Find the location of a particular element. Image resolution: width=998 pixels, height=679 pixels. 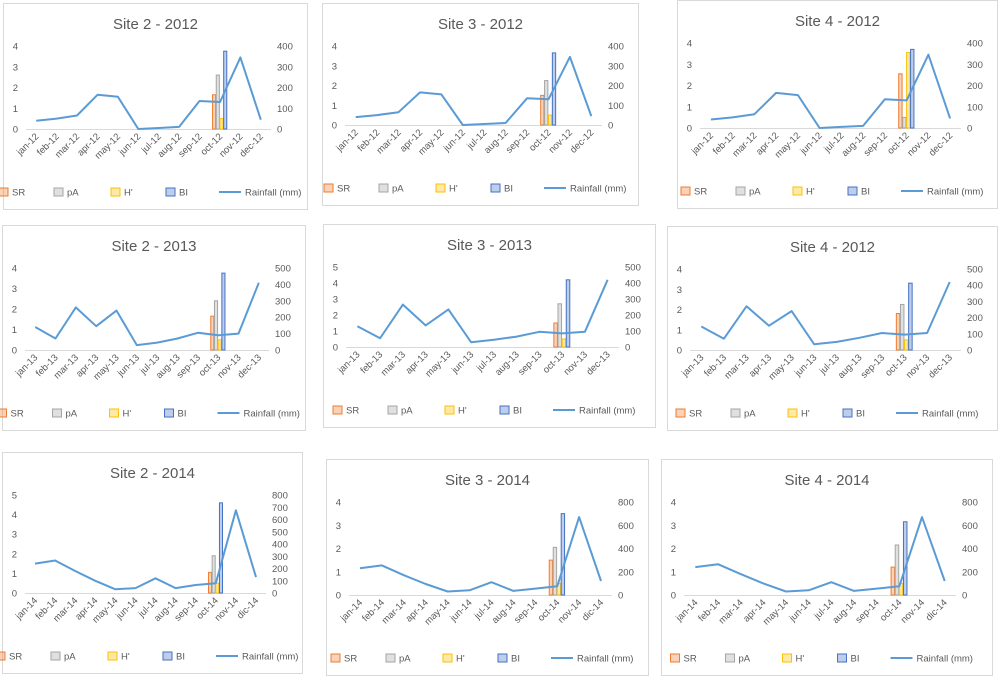

x-tick-label: sep-12 is located at coordinates (518, 141).